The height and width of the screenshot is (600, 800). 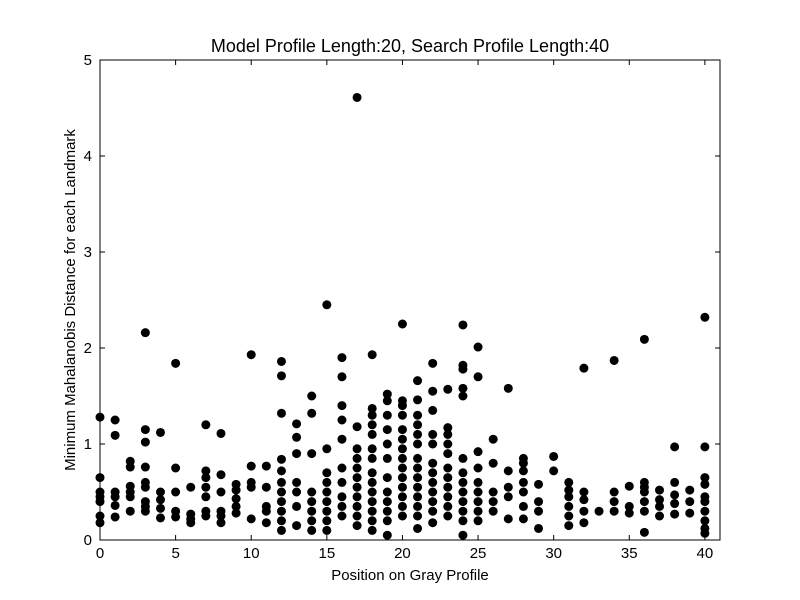 I want to click on y-tick-label: 5, so click(x=88, y=60).